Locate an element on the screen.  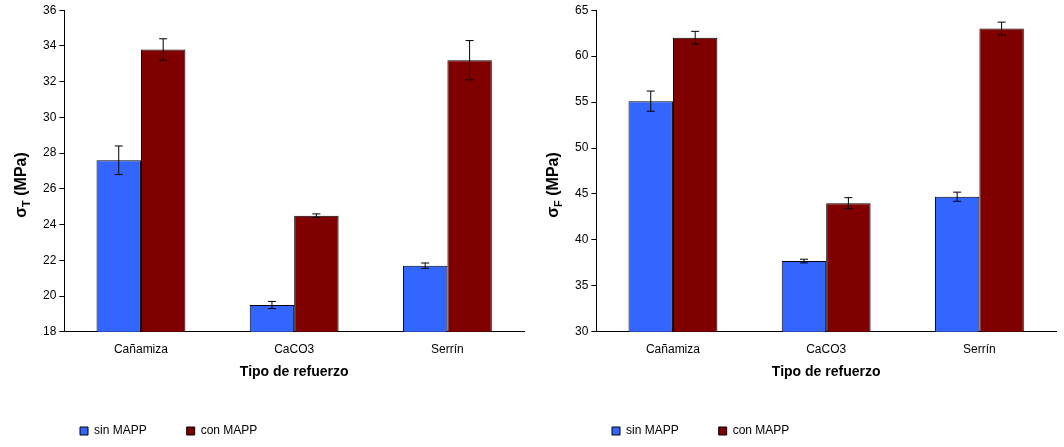
y-tick-label: 20 is located at coordinates (49, 295).